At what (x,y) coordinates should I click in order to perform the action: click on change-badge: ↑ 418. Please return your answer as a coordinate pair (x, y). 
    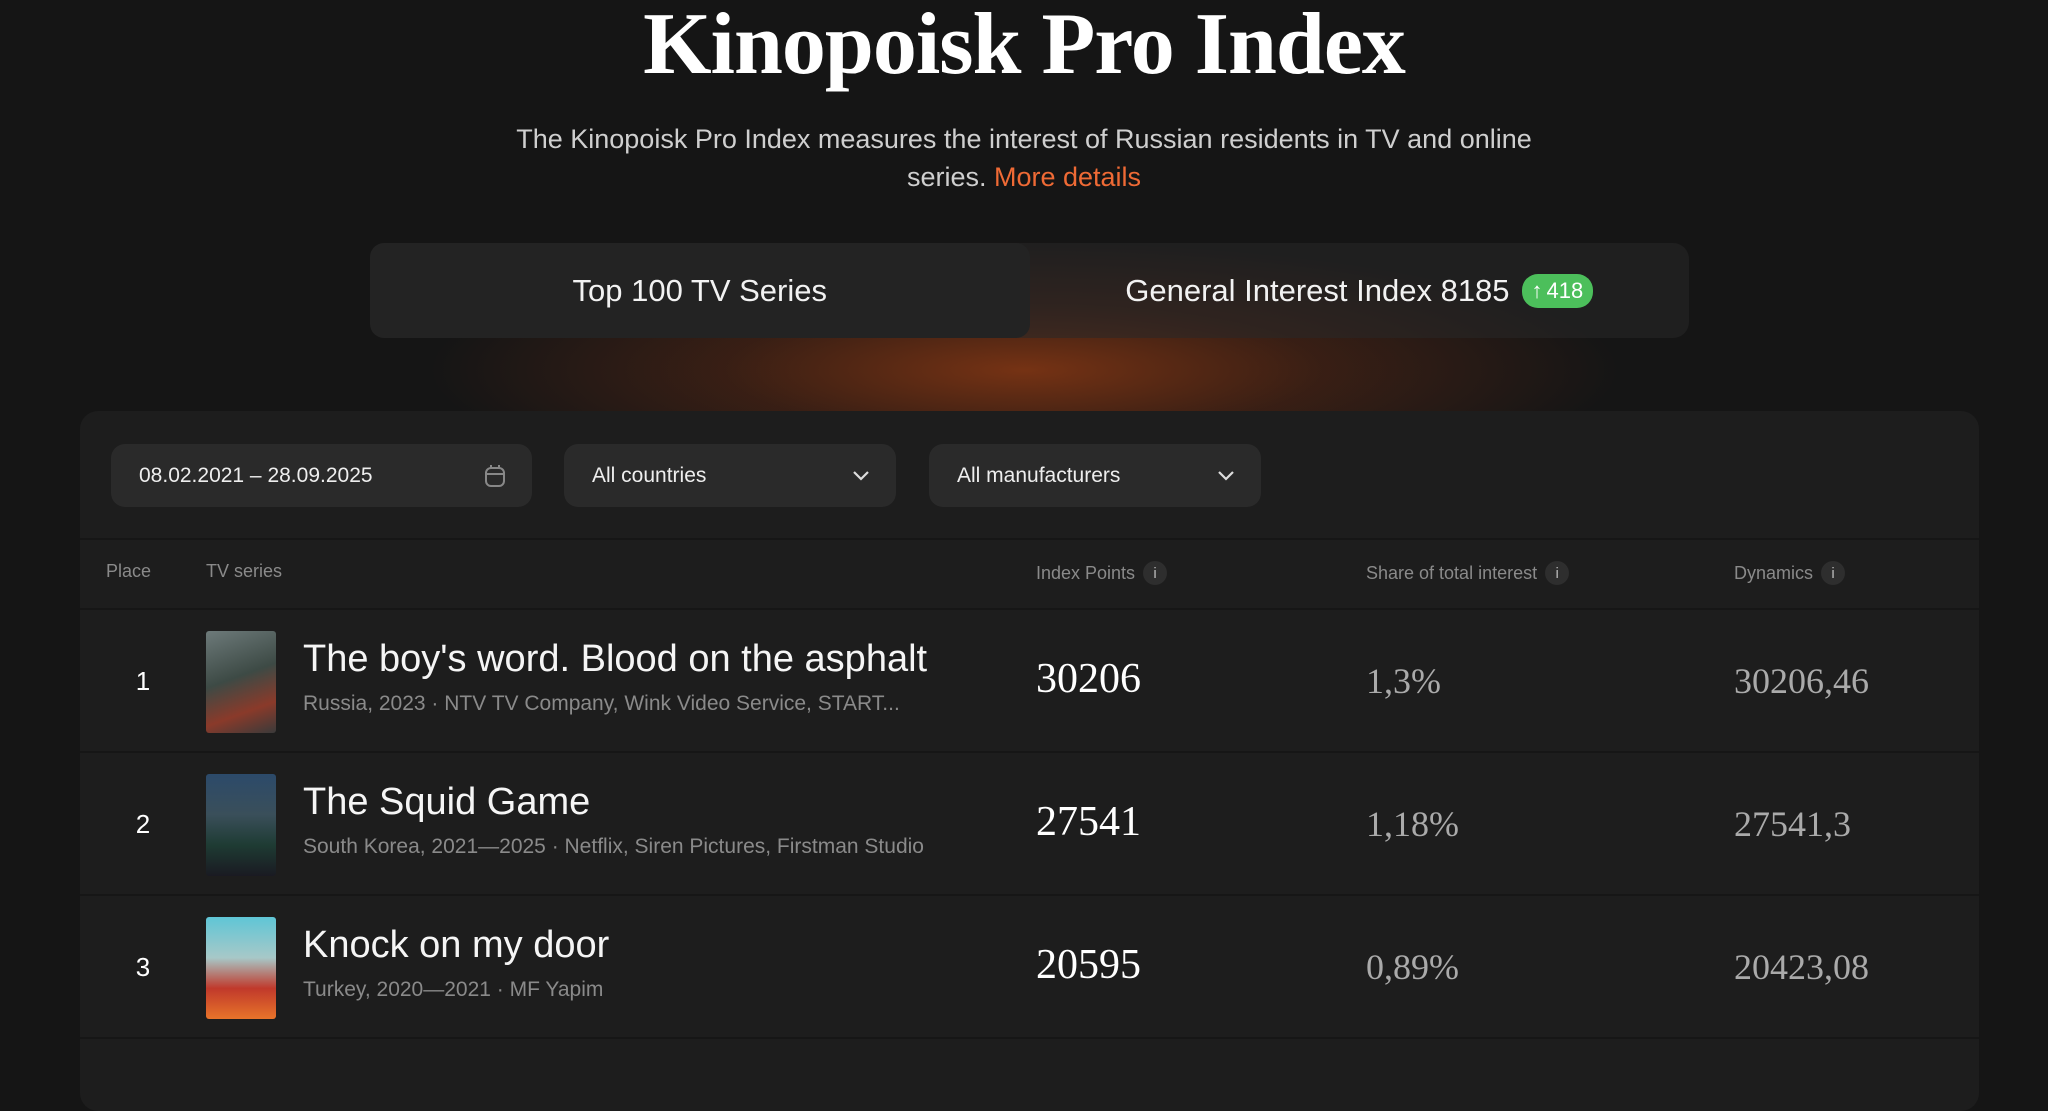
    Looking at the image, I should click on (1557, 290).